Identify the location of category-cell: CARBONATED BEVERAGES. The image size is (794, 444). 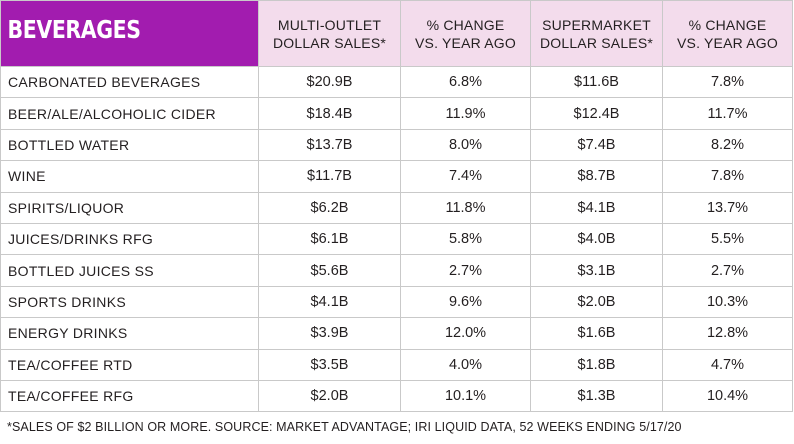
(129, 82).